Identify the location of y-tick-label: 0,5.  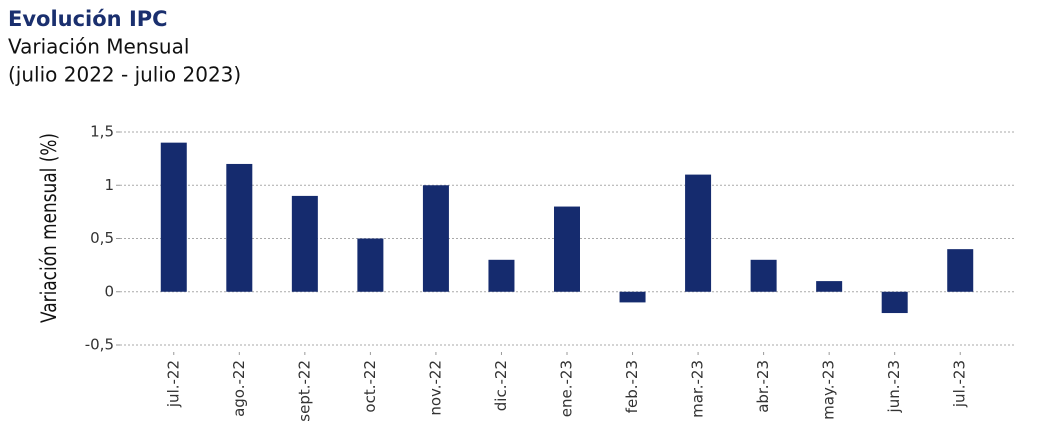
(102, 238).